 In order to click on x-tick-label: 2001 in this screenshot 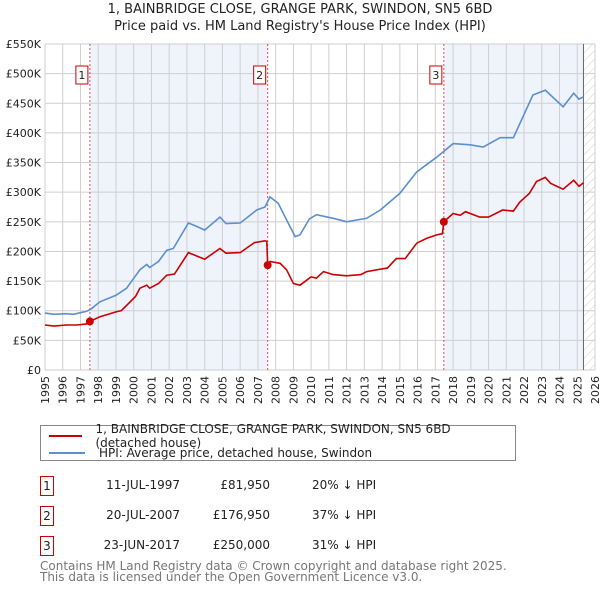, I will do `click(151, 390)`.